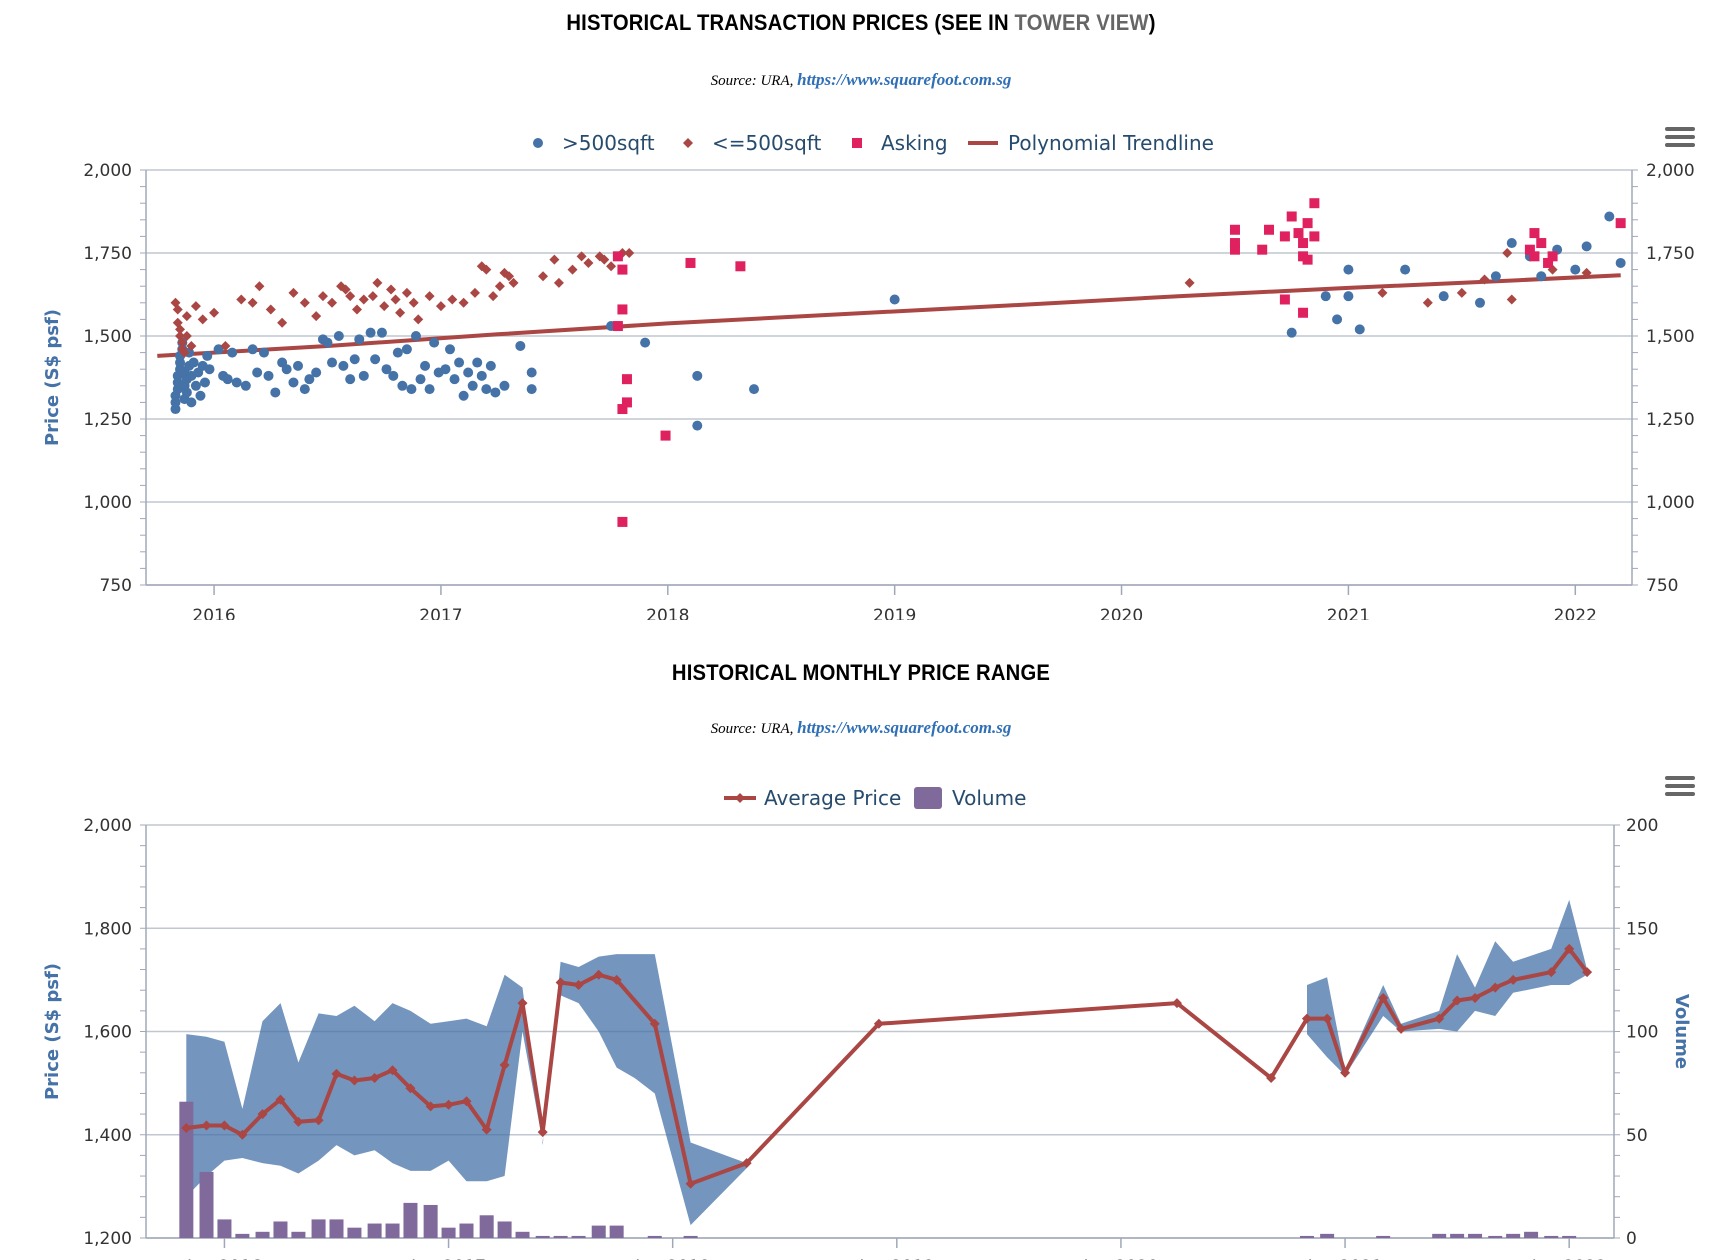 The height and width of the screenshot is (1260, 1722). What do you see at coordinates (667, 613) in the screenshot?
I see `chart1-xtick-label: 2018` at bounding box center [667, 613].